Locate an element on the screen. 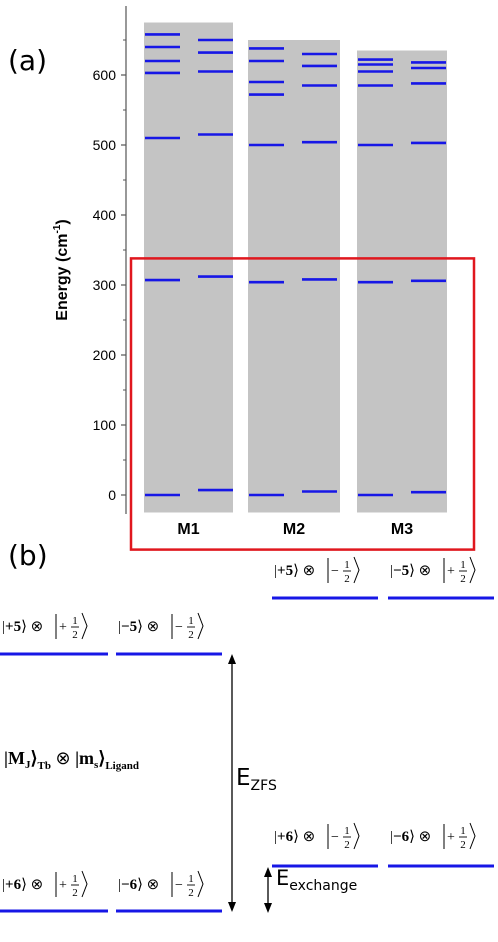  panel-label-b: (b) is located at coordinates (28, 555).